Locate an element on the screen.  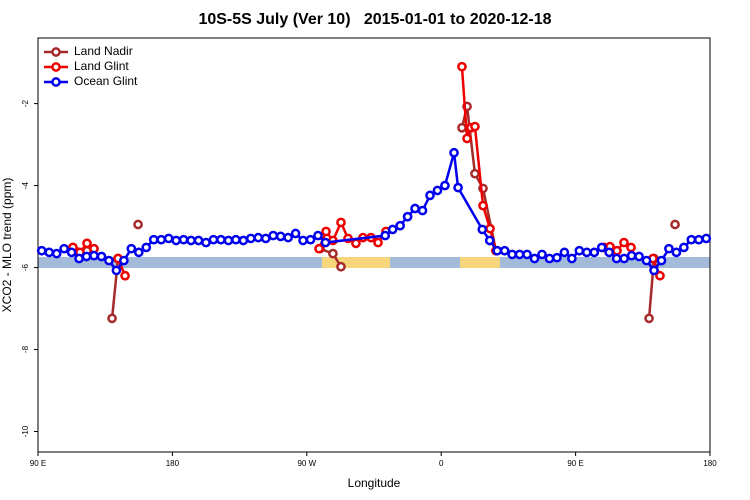
y-tick-label: -10 is located at coordinates (25, 431).